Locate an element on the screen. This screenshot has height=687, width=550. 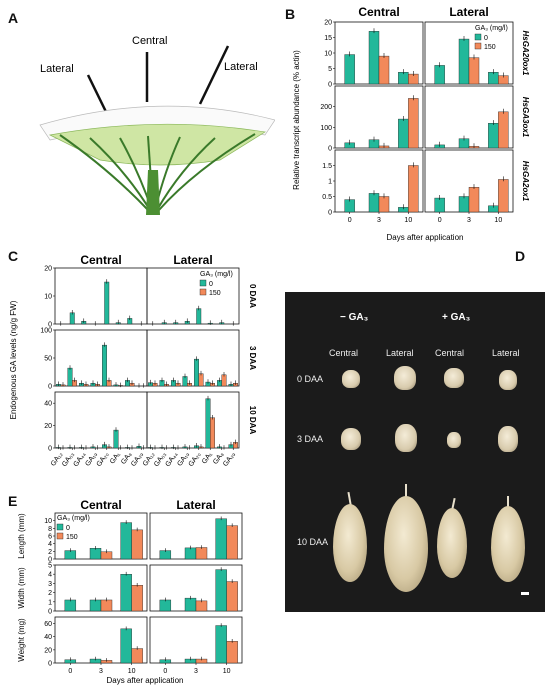
row-10daa: 10 DAA is located at coordinates (313, 542).